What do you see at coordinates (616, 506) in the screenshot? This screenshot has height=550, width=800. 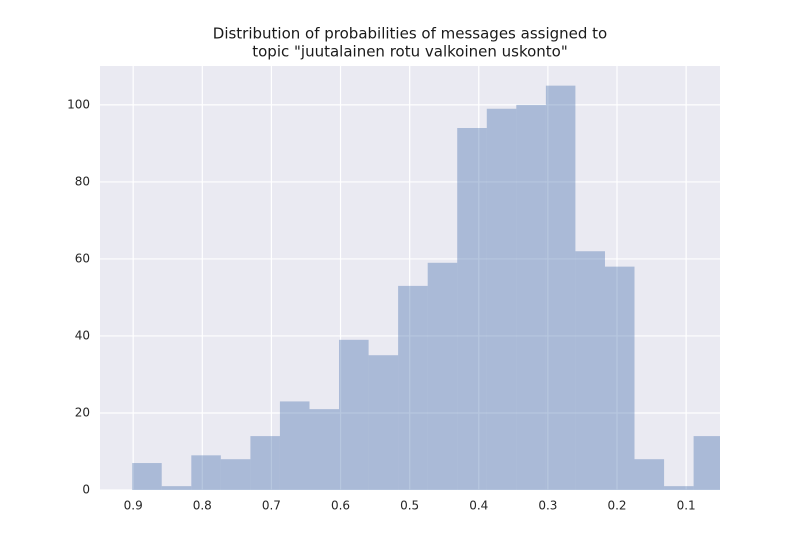 I see `x-tick-label: 0.2` at bounding box center [616, 506].